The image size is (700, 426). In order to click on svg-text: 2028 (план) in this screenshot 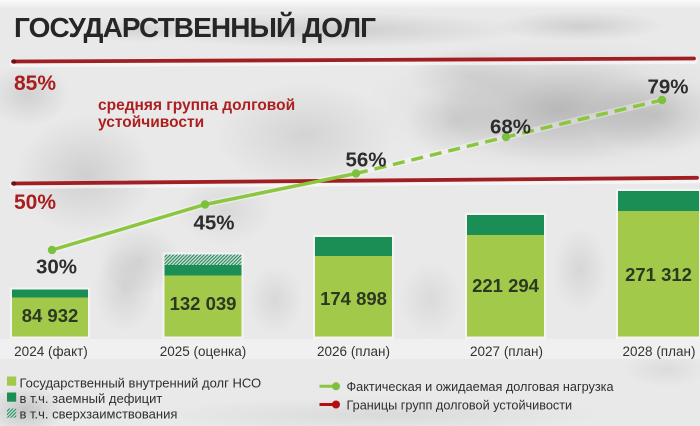, I will do `click(659, 351)`.